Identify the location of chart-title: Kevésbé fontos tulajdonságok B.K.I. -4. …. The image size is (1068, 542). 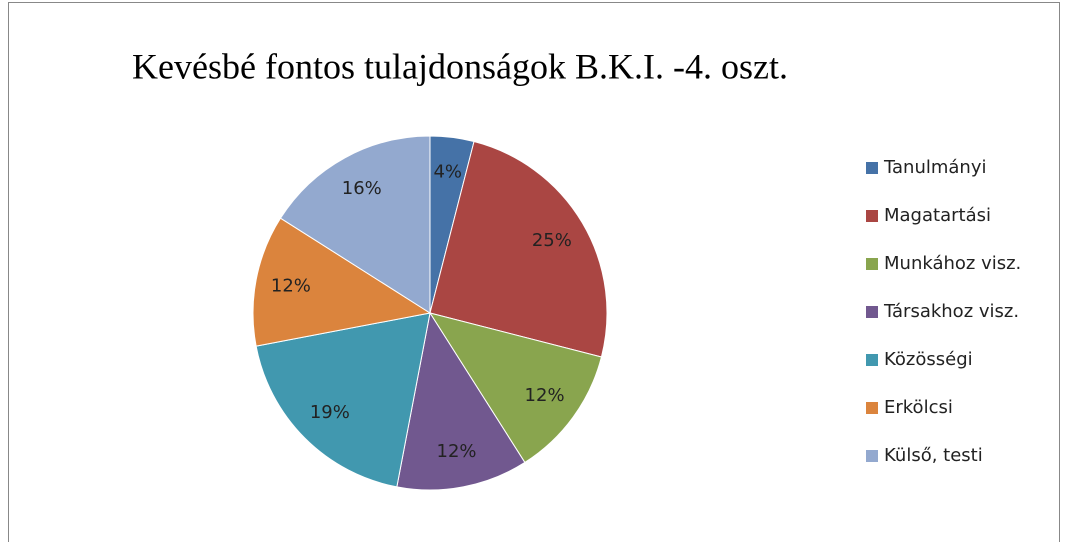
(460, 66).